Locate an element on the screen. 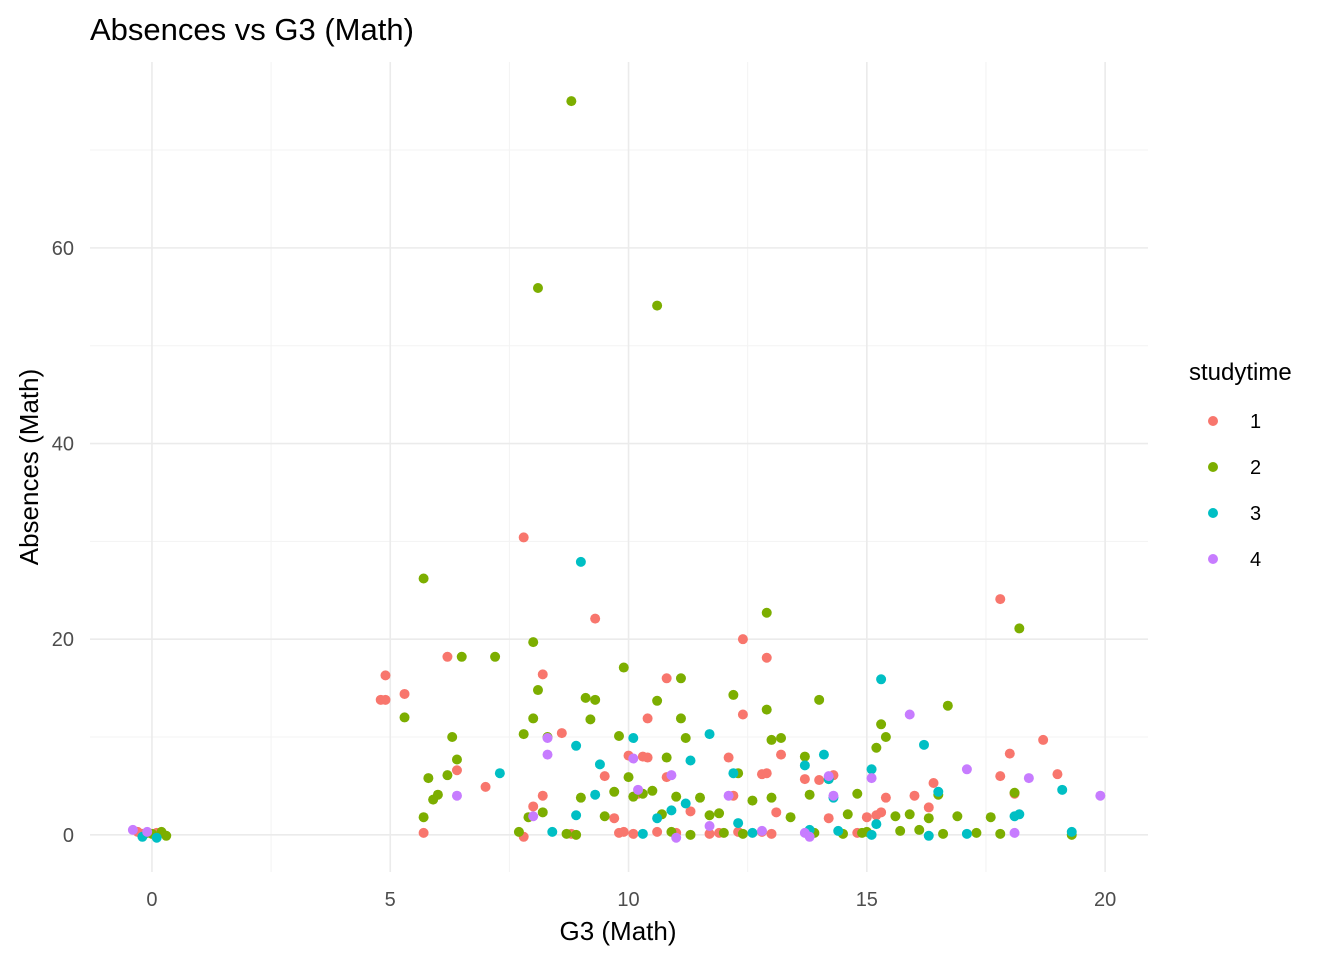 This screenshot has width=1344, height=960. legend-label-2: 2 is located at coordinates (1255, 468).